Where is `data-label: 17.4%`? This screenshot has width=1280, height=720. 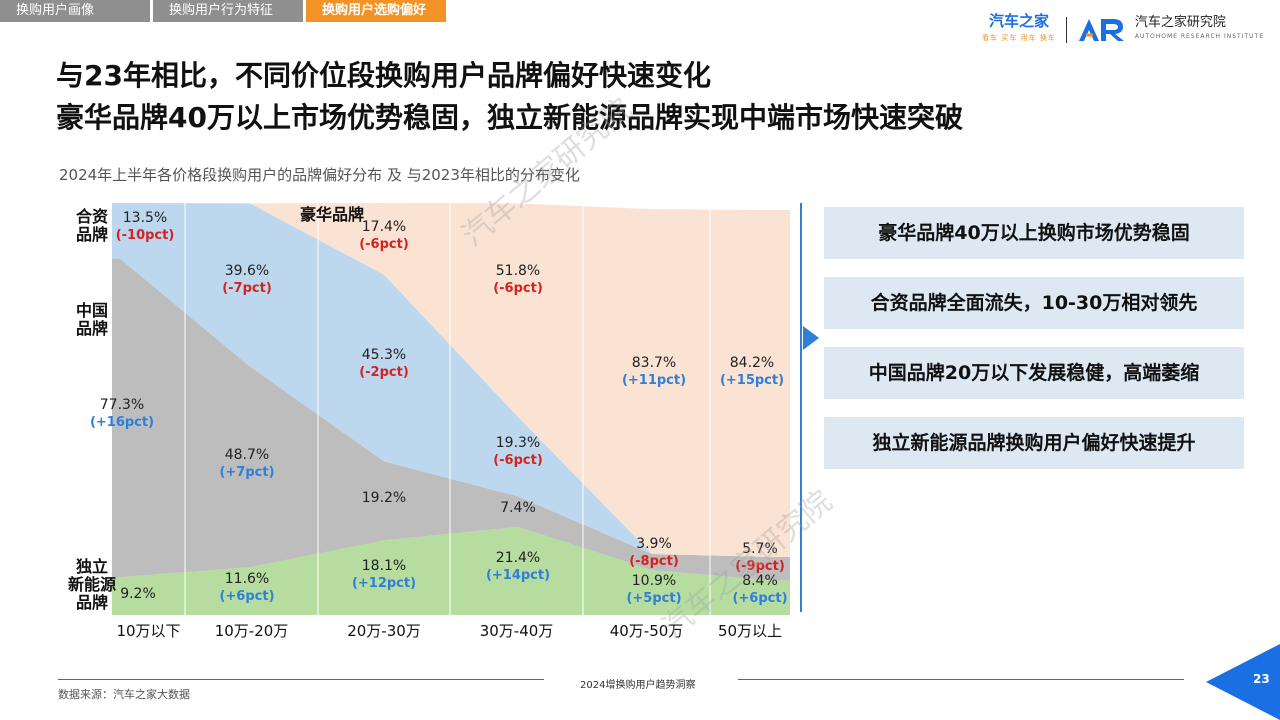
data-label: 17.4% is located at coordinates (384, 227).